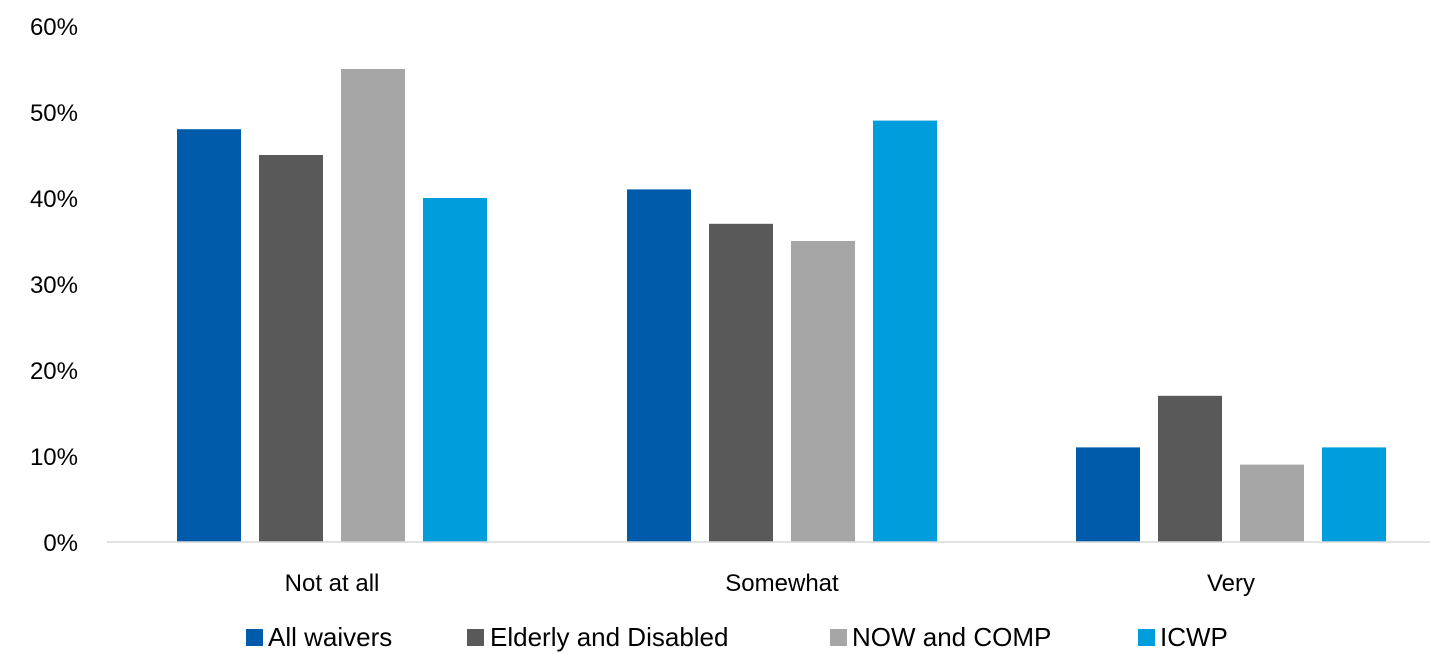  I want to click on bar-now-and-comp-very, so click(1272, 503).